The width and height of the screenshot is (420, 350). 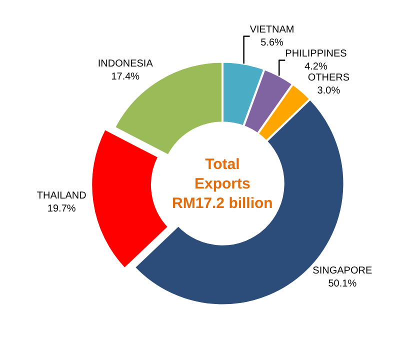 What do you see at coordinates (329, 78) in the screenshot?
I see `slice-label: OTHERS` at bounding box center [329, 78].